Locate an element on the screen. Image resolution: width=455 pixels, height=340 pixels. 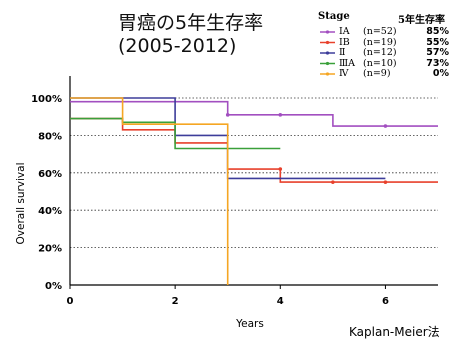
x-tick-label: 6 is located at coordinates (385, 301).